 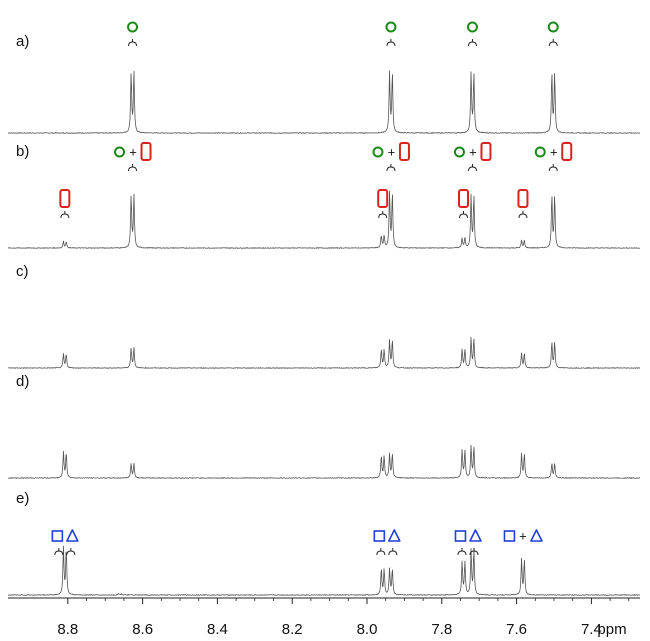 I want to click on x-tick-label: 7.8, so click(x=441, y=629).